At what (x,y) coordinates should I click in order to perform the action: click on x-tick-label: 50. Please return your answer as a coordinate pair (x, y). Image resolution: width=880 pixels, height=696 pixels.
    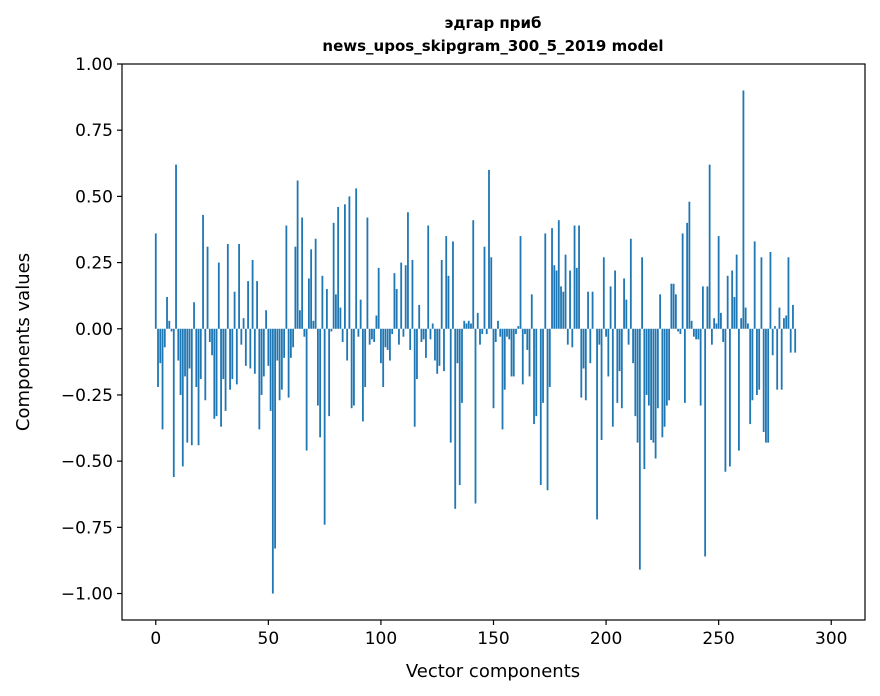
    Looking at the image, I should click on (269, 639).